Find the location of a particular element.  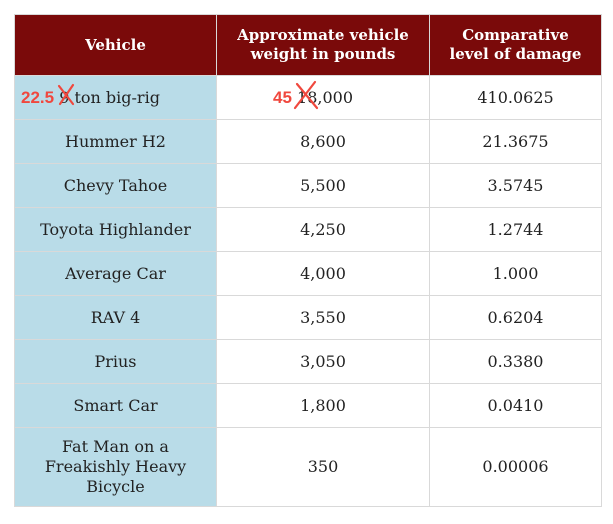

table-row: 22.5 9 ton big-rig 45 18 ,000 410.0625 is located at coordinates (308, 97).